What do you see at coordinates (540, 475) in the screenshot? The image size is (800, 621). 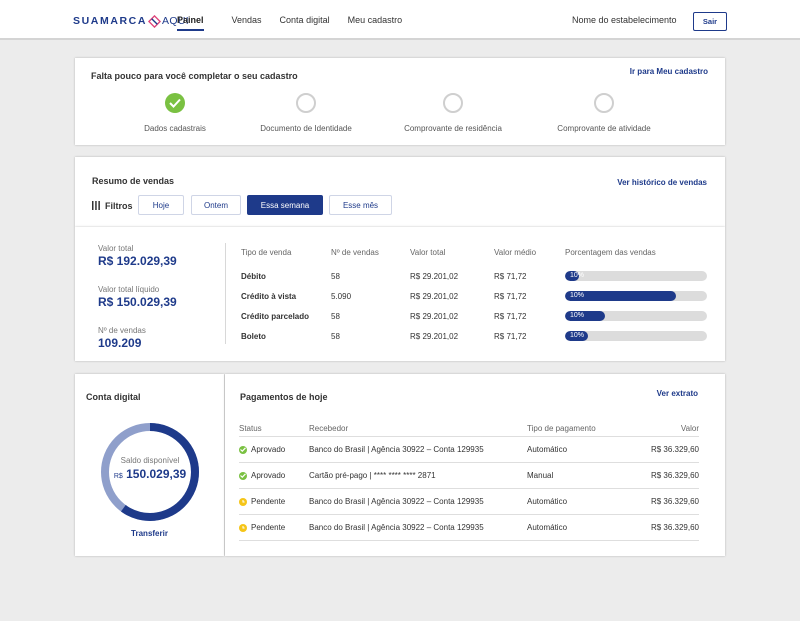 I see `payment-type: Manual` at bounding box center [540, 475].